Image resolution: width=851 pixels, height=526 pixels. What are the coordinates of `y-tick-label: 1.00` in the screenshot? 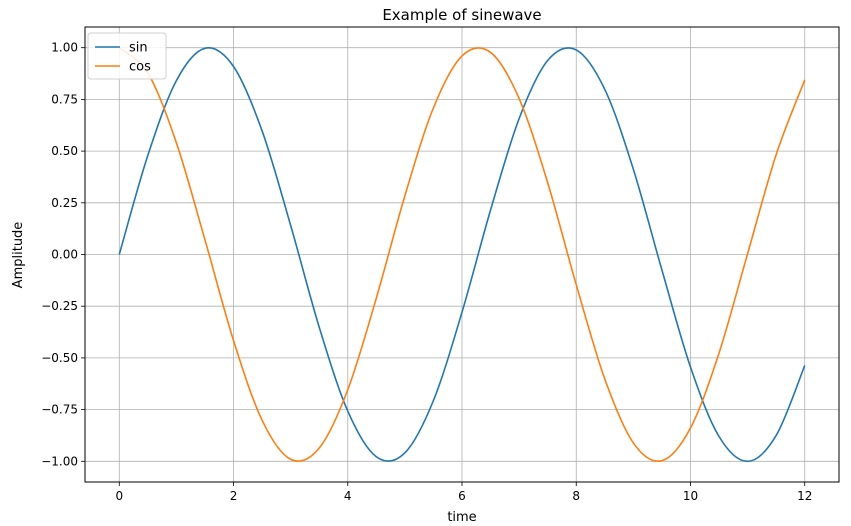 It's located at (64, 48).